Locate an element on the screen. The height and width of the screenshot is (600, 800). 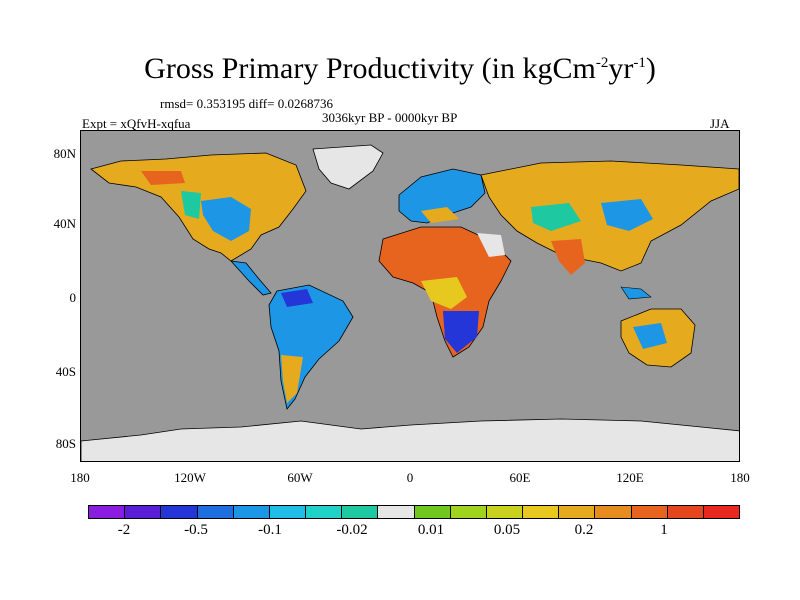
period-text: 3036kyr BP - 0000kyr BP is located at coordinates (390, 117).